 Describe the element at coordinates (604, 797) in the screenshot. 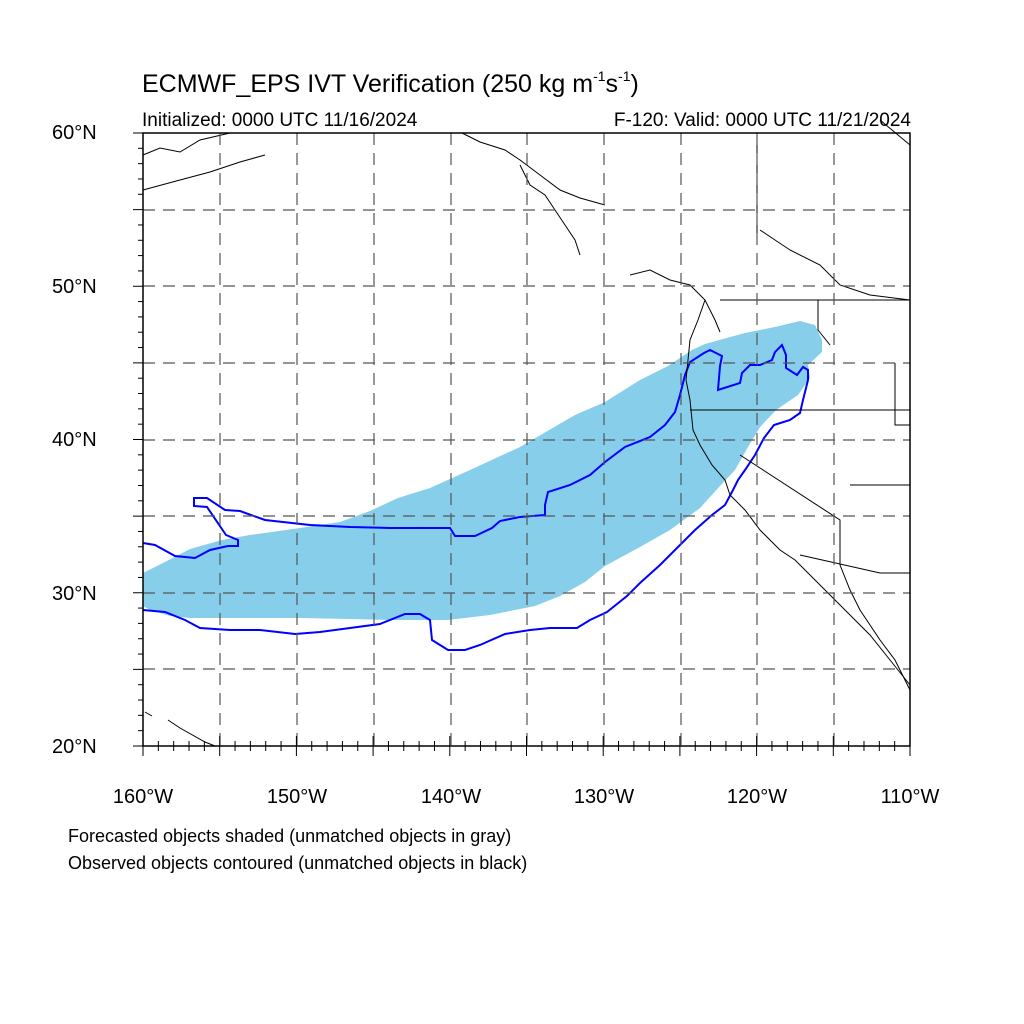

I see `lon-label-130w: 130°W` at that location.